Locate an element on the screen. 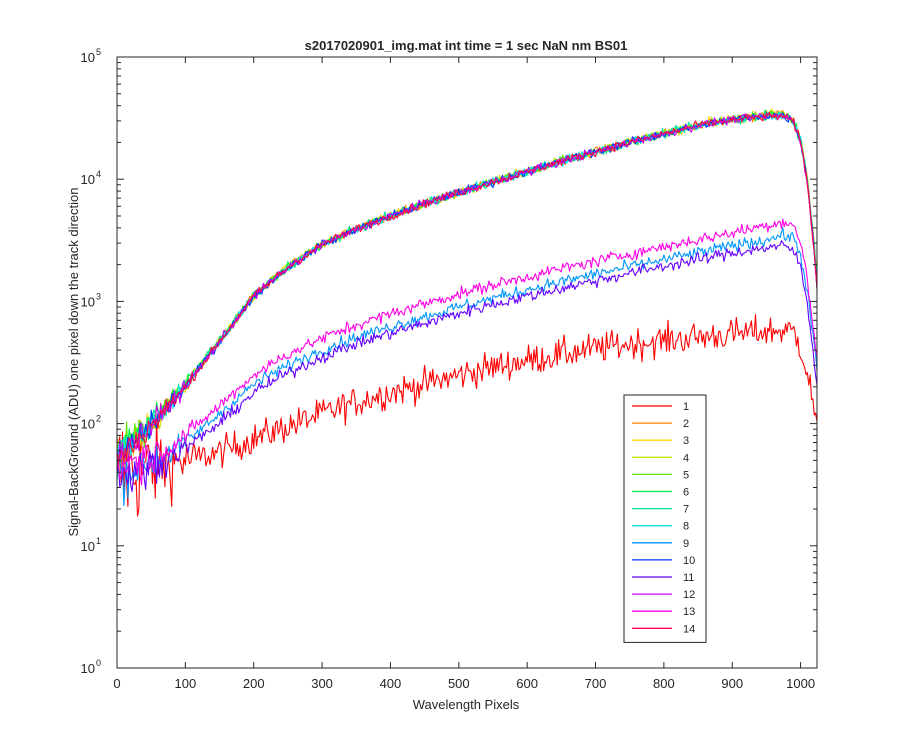  x-tick-label-400: 400 is located at coordinates (391, 683).